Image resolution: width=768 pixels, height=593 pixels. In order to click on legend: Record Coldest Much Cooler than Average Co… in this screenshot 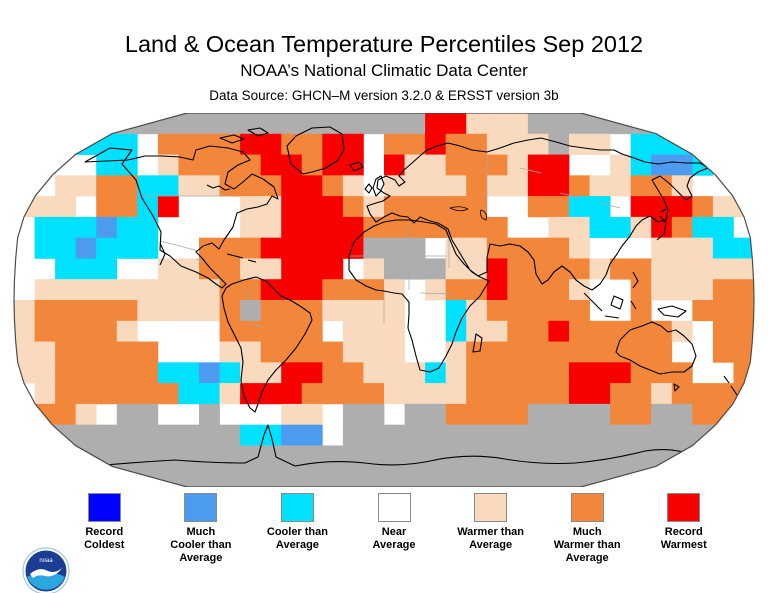, I will do `click(394, 529)`.